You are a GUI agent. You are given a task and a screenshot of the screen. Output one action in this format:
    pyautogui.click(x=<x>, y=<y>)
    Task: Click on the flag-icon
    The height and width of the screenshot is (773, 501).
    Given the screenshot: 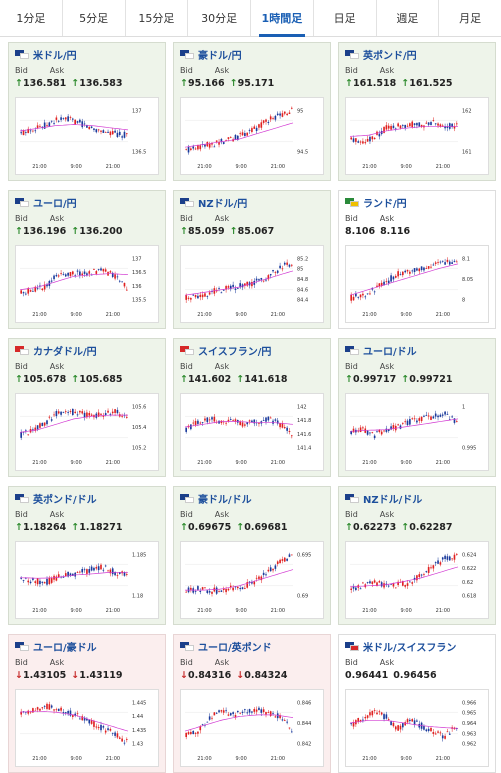 What is the action you would take?
    pyautogui.click(x=22, y=646)
    